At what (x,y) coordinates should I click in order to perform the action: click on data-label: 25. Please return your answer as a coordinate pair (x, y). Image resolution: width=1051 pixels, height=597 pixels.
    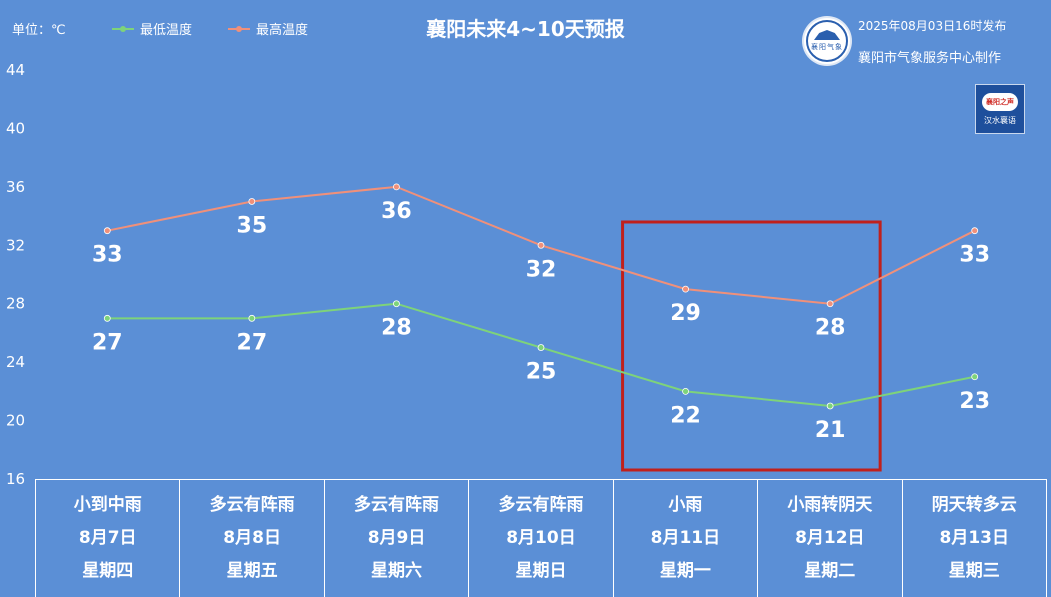
    Looking at the image, I should click on (541, 372).